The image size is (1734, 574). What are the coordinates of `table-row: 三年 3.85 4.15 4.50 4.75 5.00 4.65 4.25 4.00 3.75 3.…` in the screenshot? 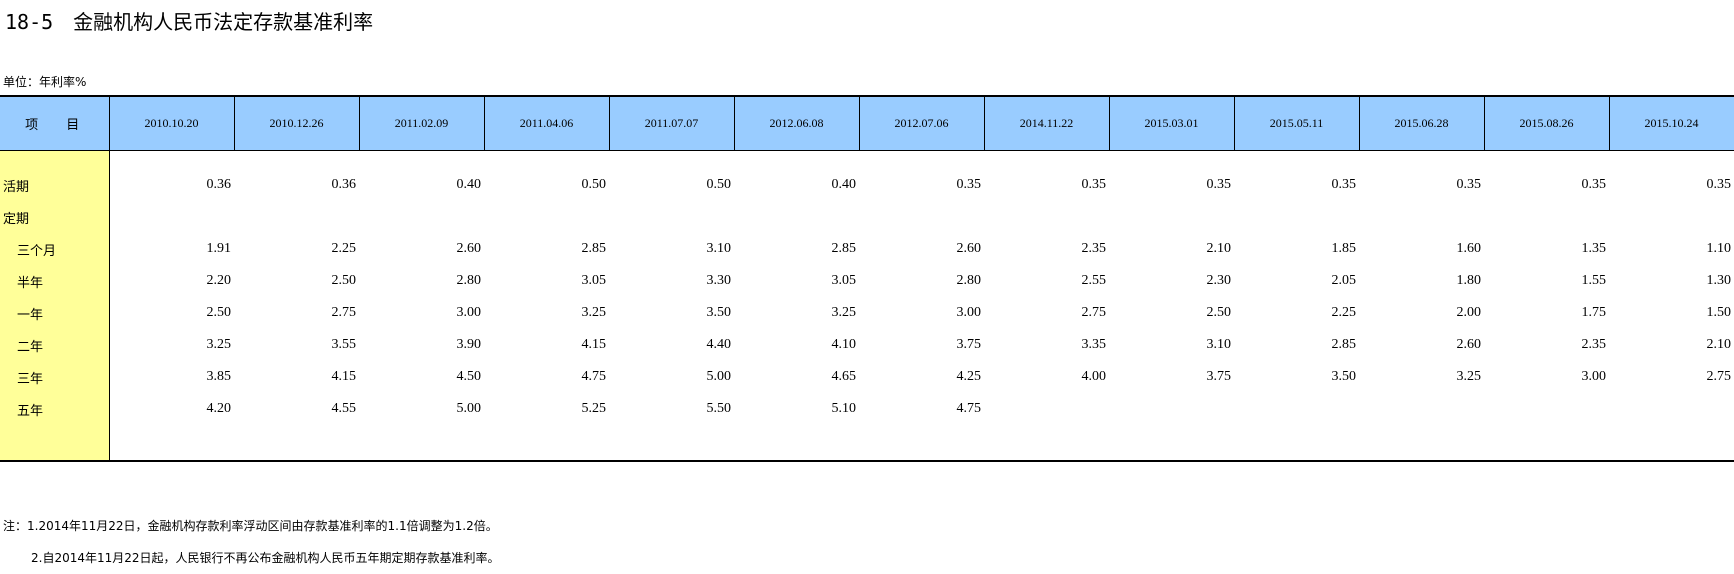 It's located at (867, 377).